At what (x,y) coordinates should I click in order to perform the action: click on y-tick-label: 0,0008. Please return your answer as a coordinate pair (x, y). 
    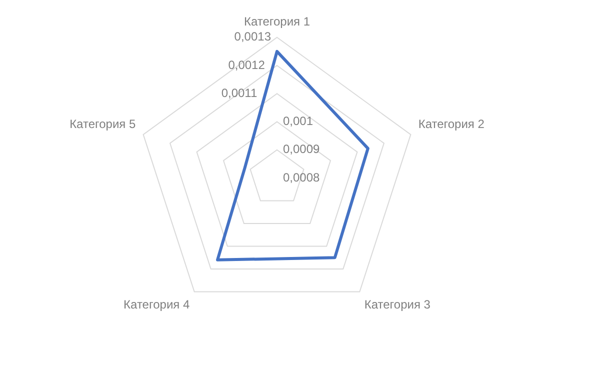
    Looking at the image, I should click on (301, 177).